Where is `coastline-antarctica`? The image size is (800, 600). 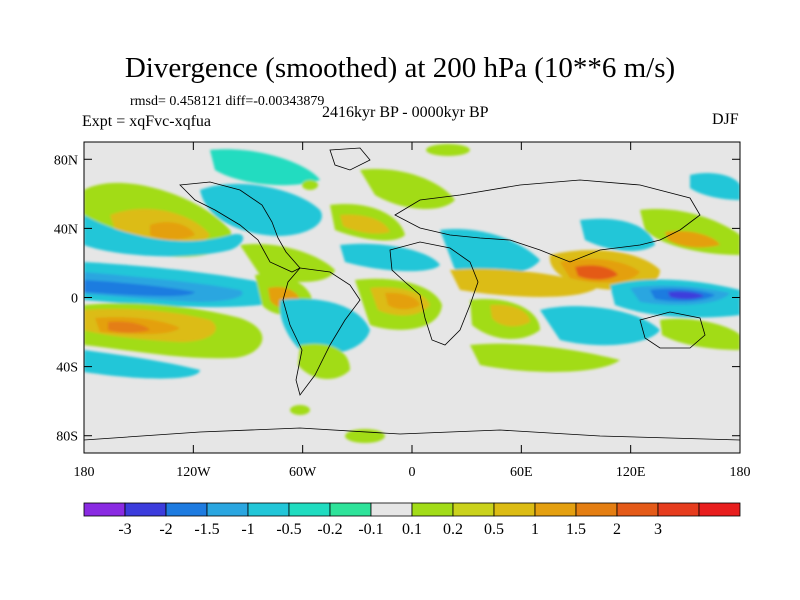
coastline-antarctica is located at coordinates (412, 434).